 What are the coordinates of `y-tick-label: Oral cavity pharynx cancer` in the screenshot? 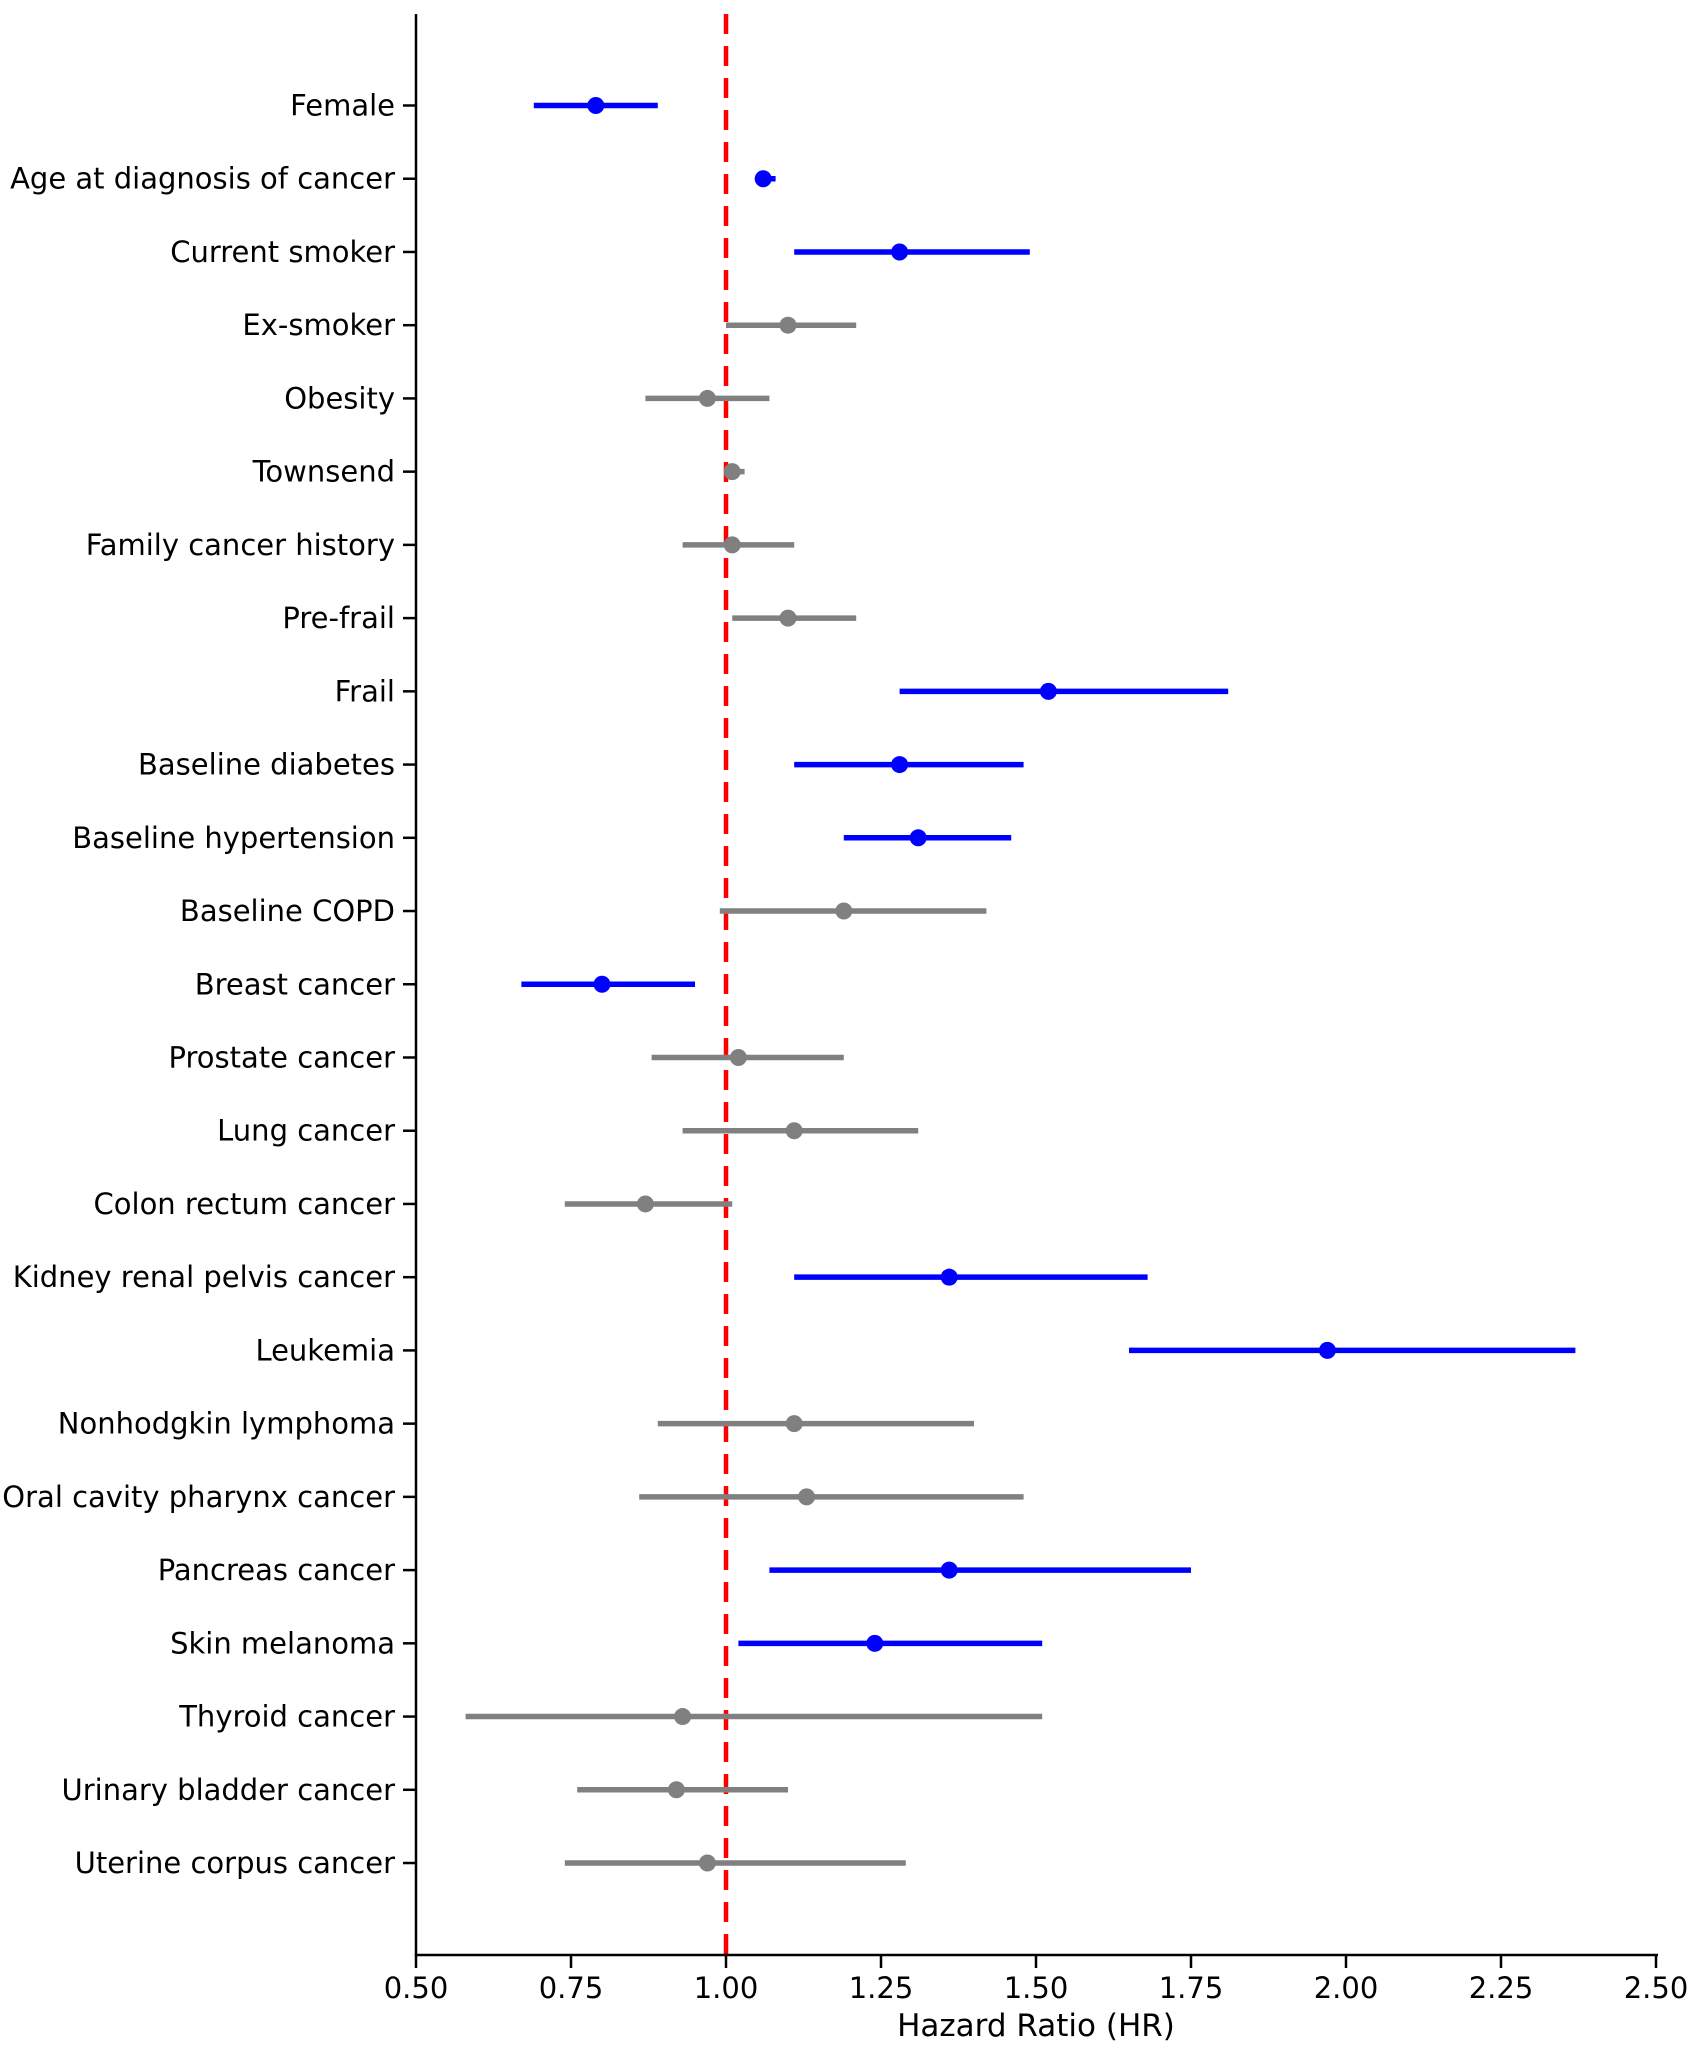 It's located at (198, 1497).